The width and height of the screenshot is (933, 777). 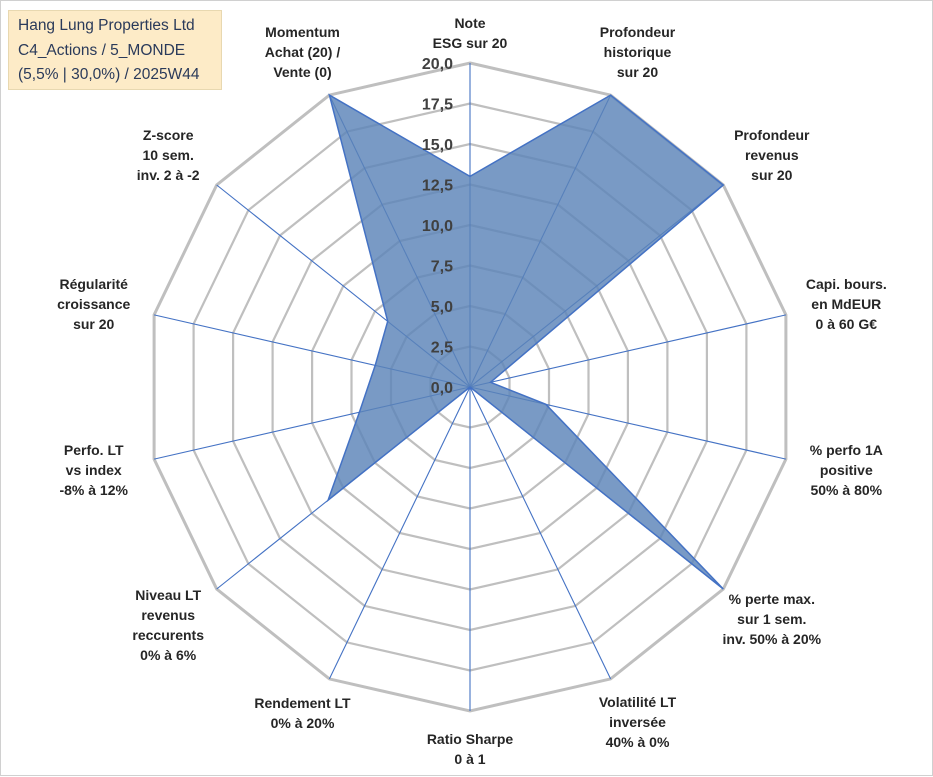 I want to click on axis-label: Z-score 10 sem. inv. 2 à -2, so click(x=168, y=155).